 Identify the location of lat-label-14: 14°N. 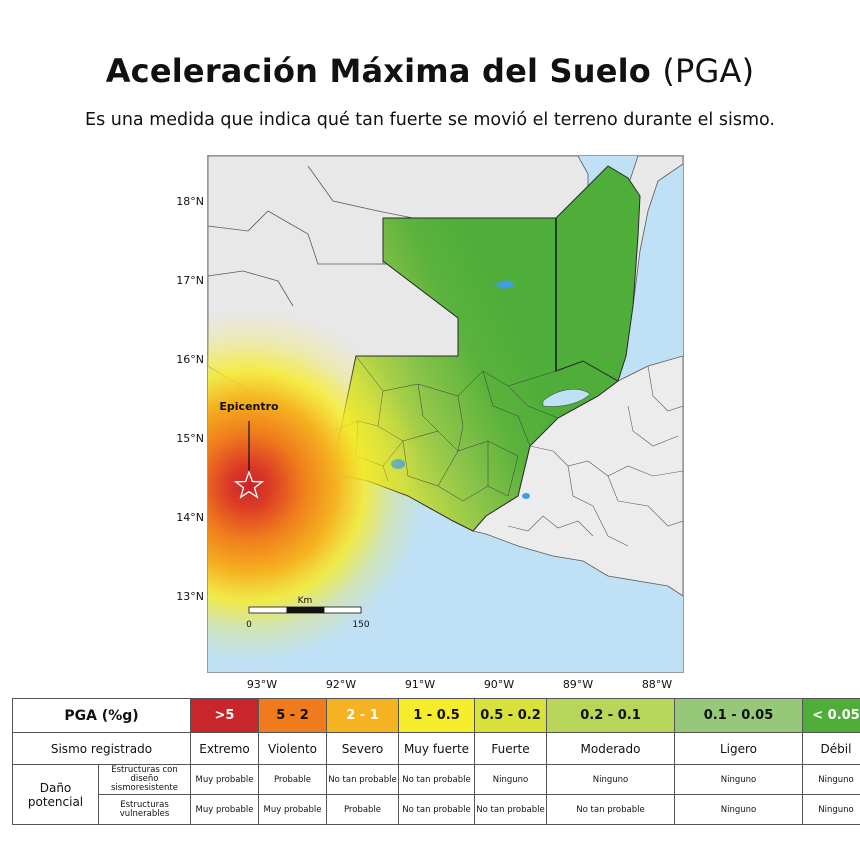
(190, 517).